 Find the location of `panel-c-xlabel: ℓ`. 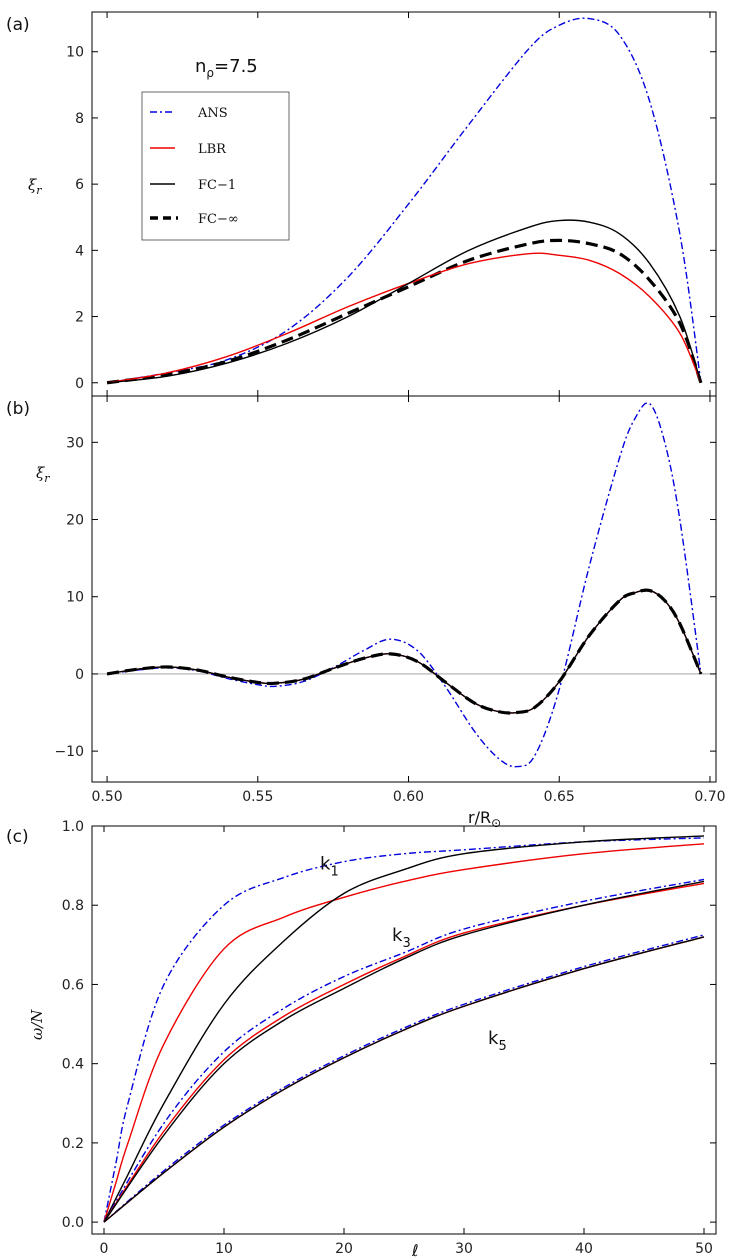

panel-c-xlabel: ℓ is located at coordinates (415, 1250).